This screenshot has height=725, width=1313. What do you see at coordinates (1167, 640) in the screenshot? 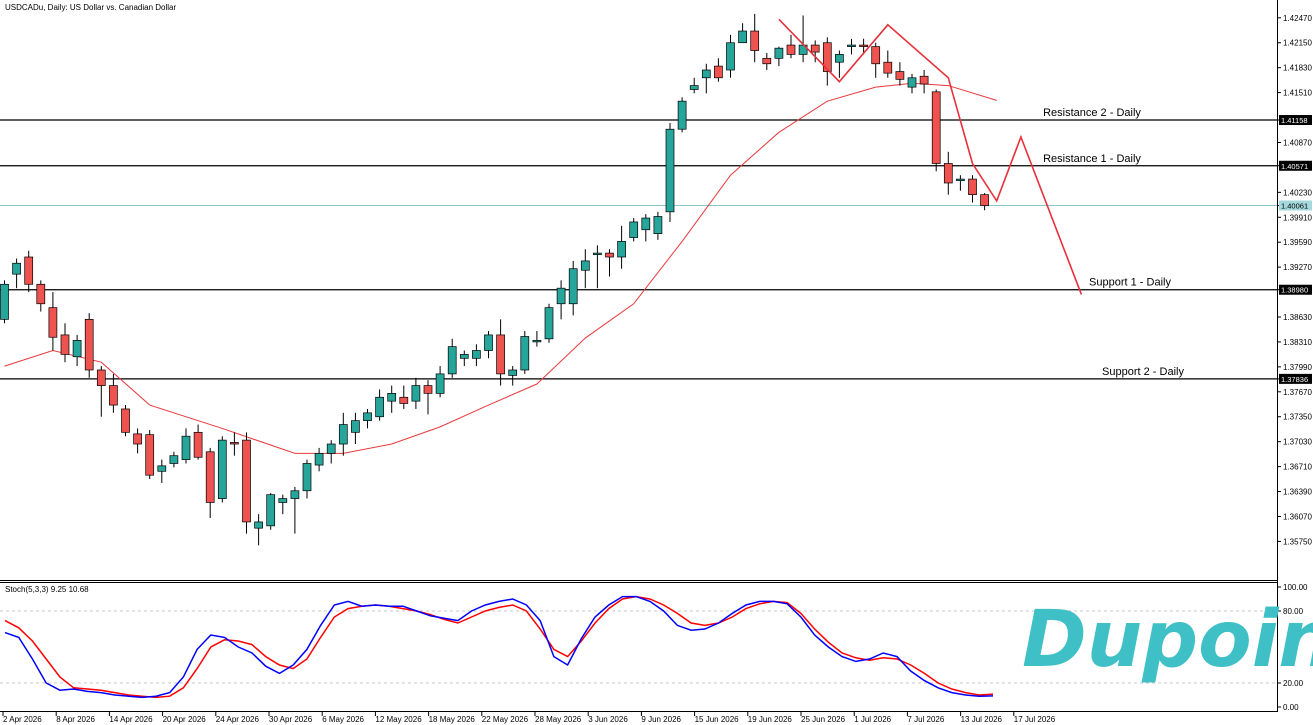
I see `dupoin-logo: Dupoin` at bounding box center [1167, 640].